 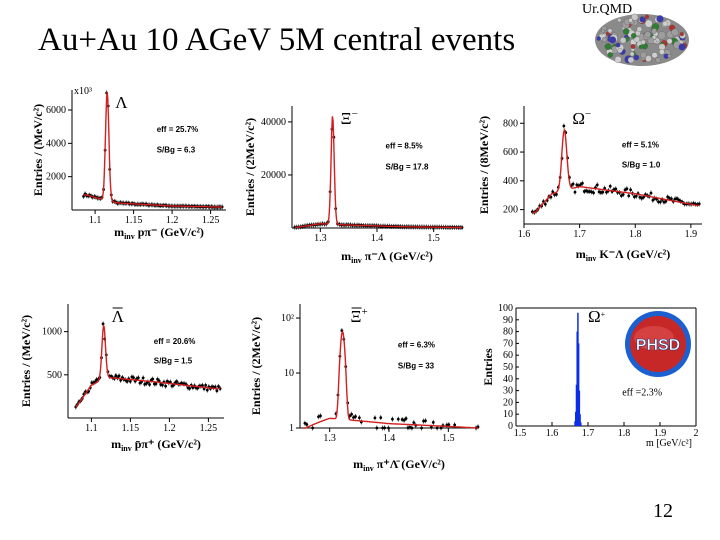 What do you see at coordinates (359, 316) in the screenshot?
I see `particle-label: Ξ+` at bounding box center [359, 316].